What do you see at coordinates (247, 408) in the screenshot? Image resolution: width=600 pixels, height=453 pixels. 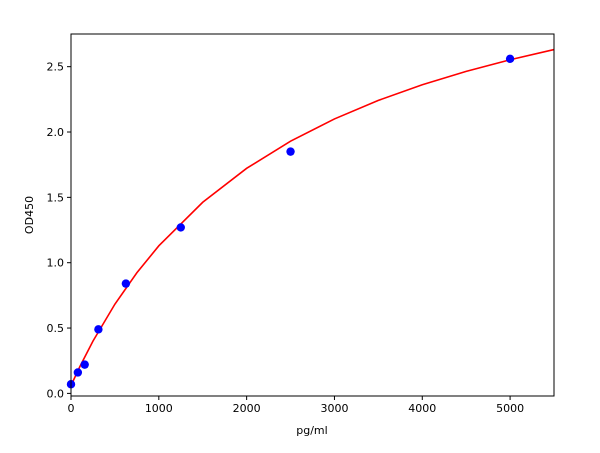 I see `x-tick-label: 2000` at bounding box center [247, 408].